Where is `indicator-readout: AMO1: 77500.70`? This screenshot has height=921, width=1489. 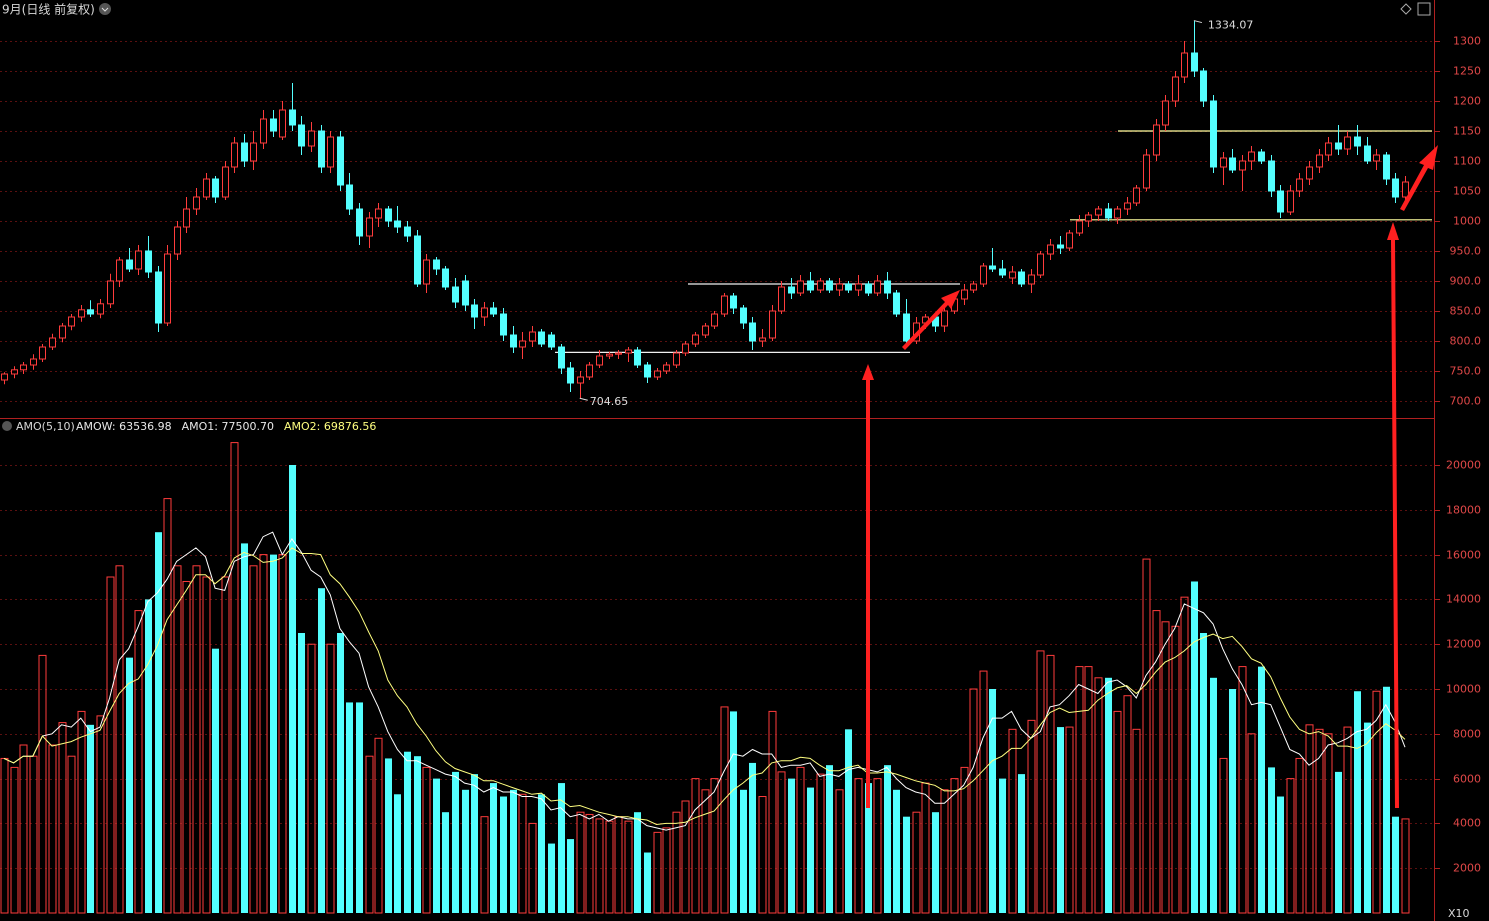 indicator-readout: AMO1: 77500.70 is located at coordinates (228, 426).